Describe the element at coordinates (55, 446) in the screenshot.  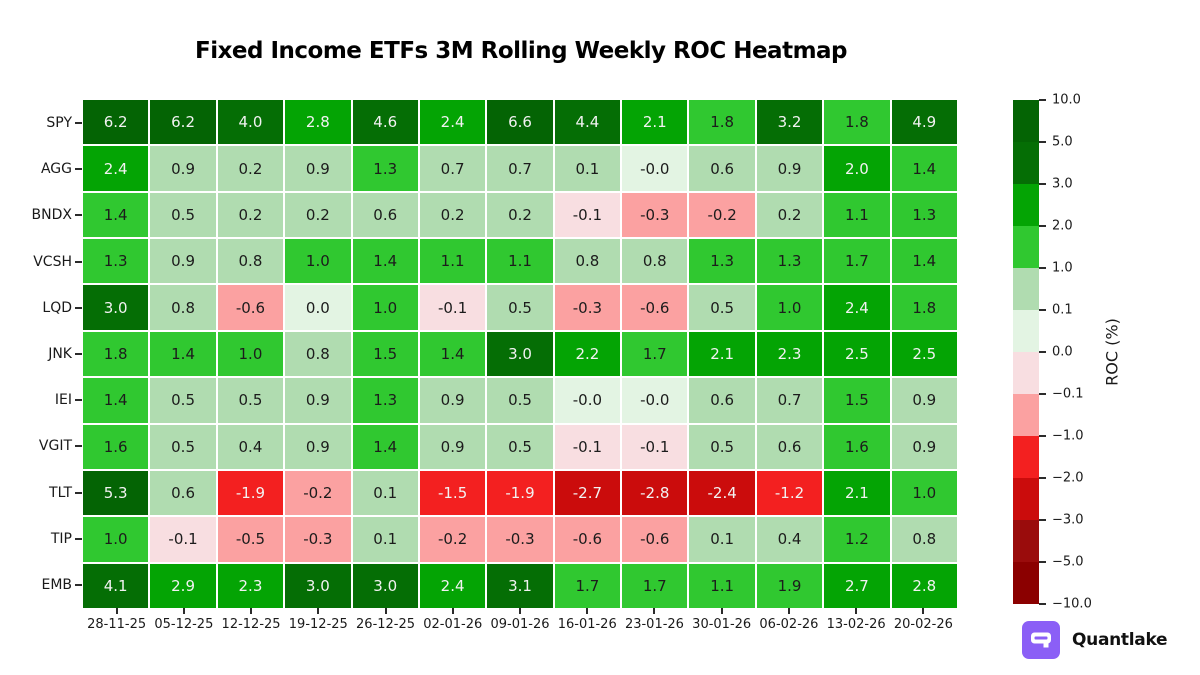
I see `y-tick-label: VGIT` at that location.